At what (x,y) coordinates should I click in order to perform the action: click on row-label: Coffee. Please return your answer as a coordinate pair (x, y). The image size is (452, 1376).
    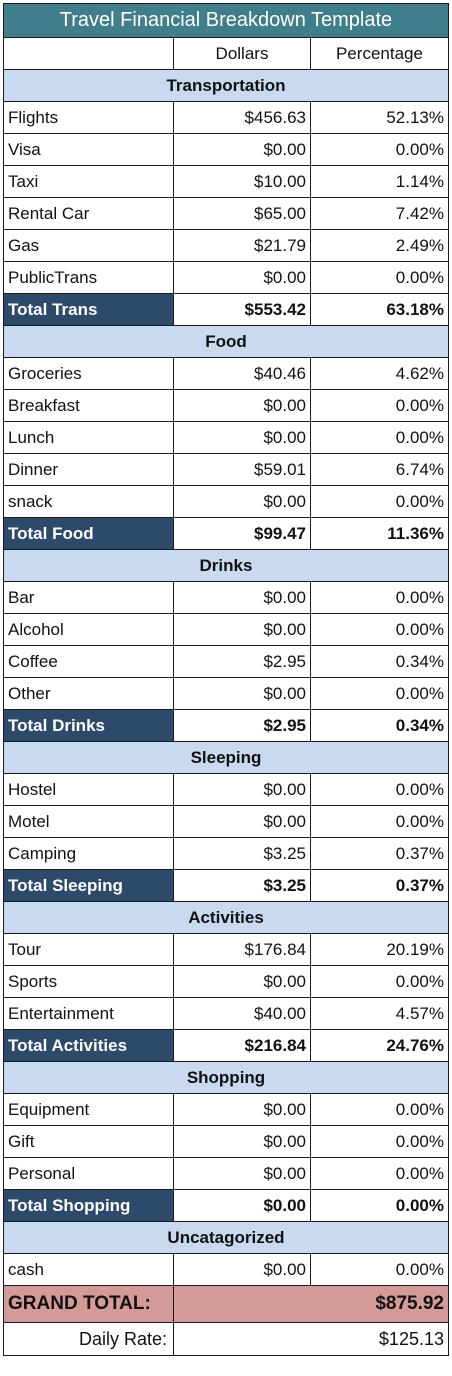
    Looking at the image, I should click on (88, 661).